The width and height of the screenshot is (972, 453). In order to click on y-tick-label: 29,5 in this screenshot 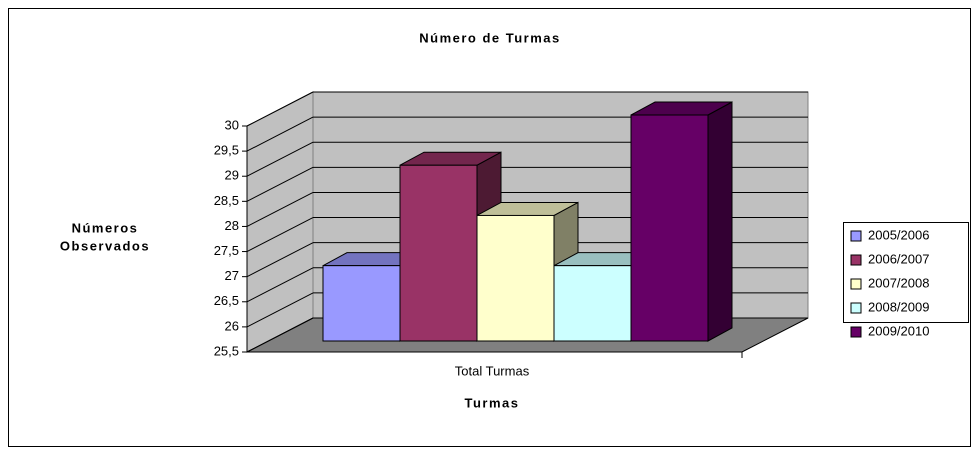, I will do `click(226, 150)`.